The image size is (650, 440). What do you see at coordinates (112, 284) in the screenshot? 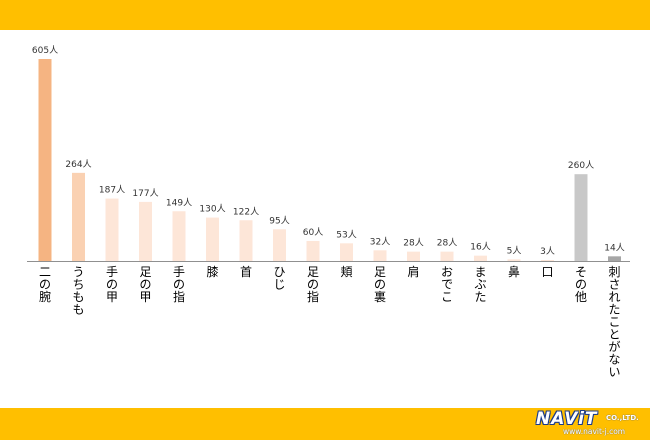
I see `category-label-2: 手の甲` at bounding box center [112, 284].